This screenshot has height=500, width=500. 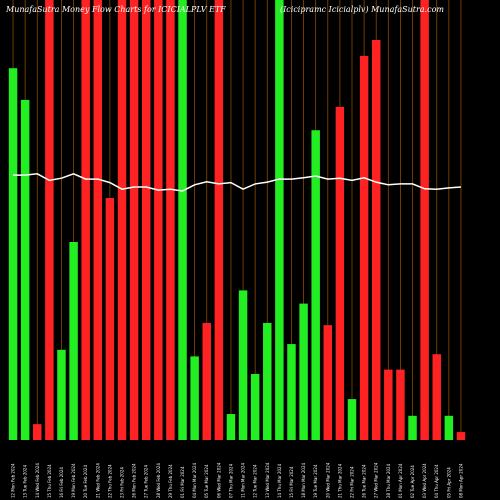 I want to click on x-tick-label: 02 Tue Apr 2024, so click(x=412, y=481).